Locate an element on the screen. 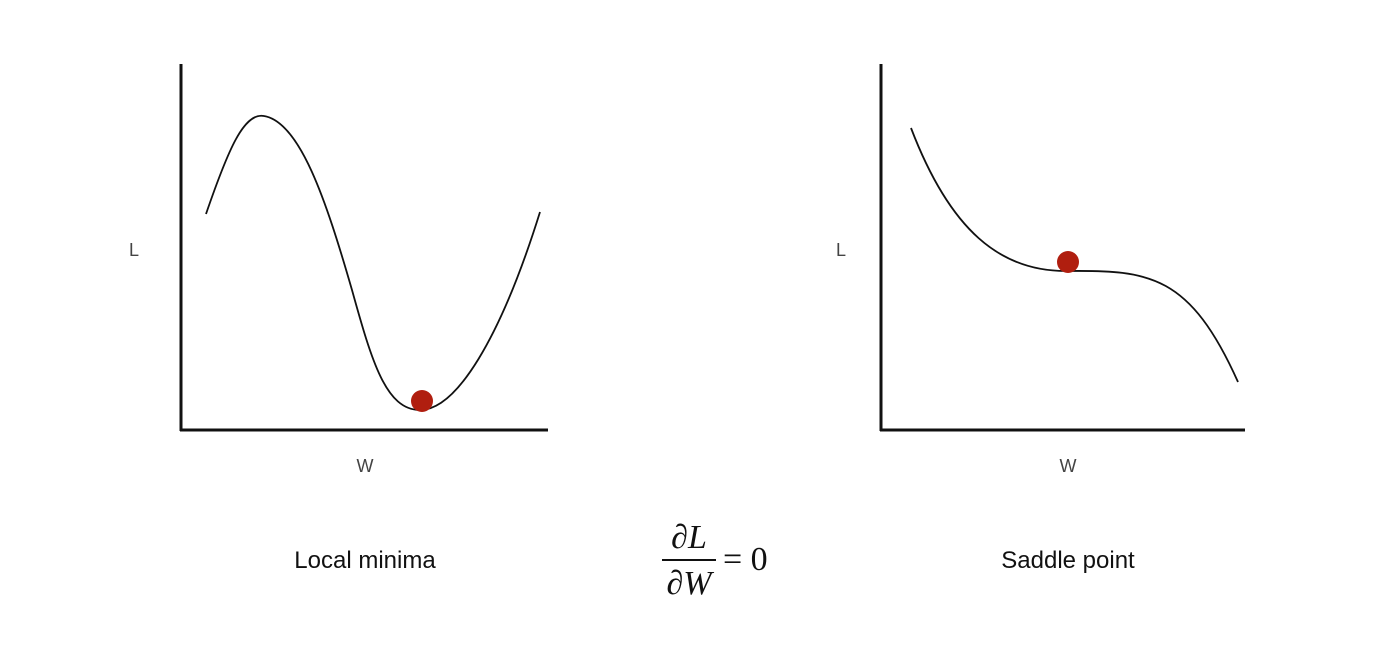 This screenshot has height=658, width=1400. saddle-marker is located at coordinates (1068, 262).